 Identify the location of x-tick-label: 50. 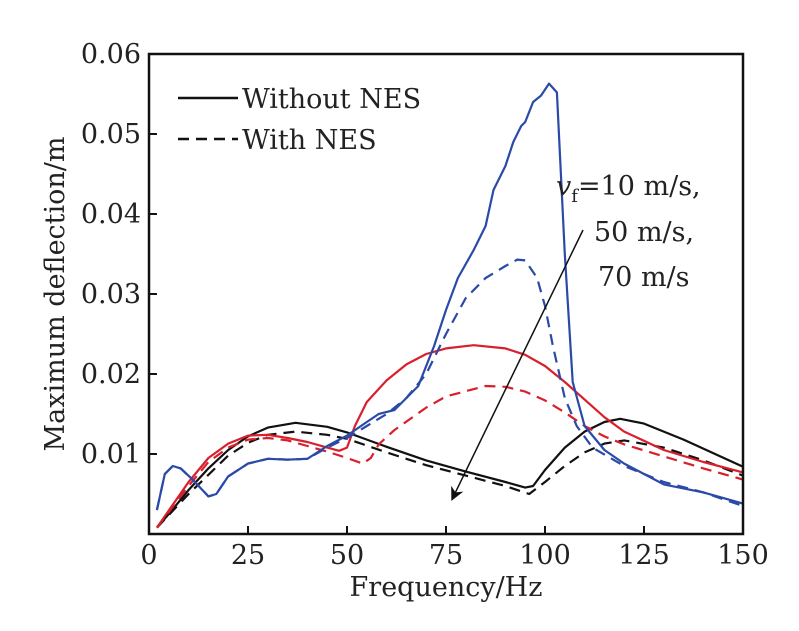
(347, 555).